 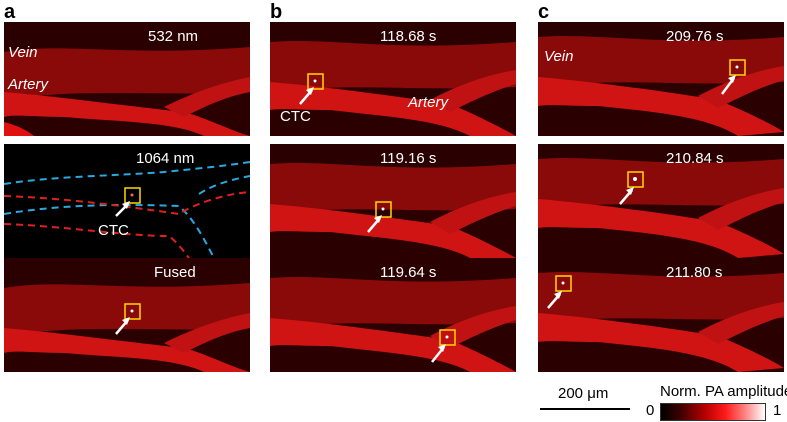 What do you see at coordinates (276, 12) in the screenshot?
I see `panel-letter-b: b` at bounding box center [276, 12].